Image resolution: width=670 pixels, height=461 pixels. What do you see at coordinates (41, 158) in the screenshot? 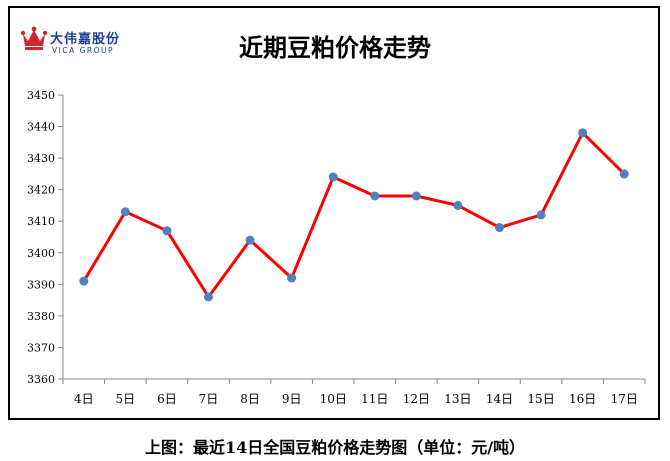
I see `y-tick-label: 3430` at bounding box center [41, 158].